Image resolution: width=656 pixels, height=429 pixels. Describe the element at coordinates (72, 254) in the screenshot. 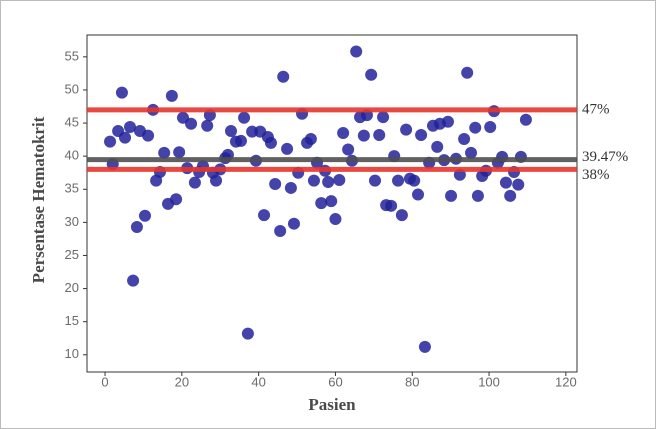

I see `y-tick-label: 25` at that location.